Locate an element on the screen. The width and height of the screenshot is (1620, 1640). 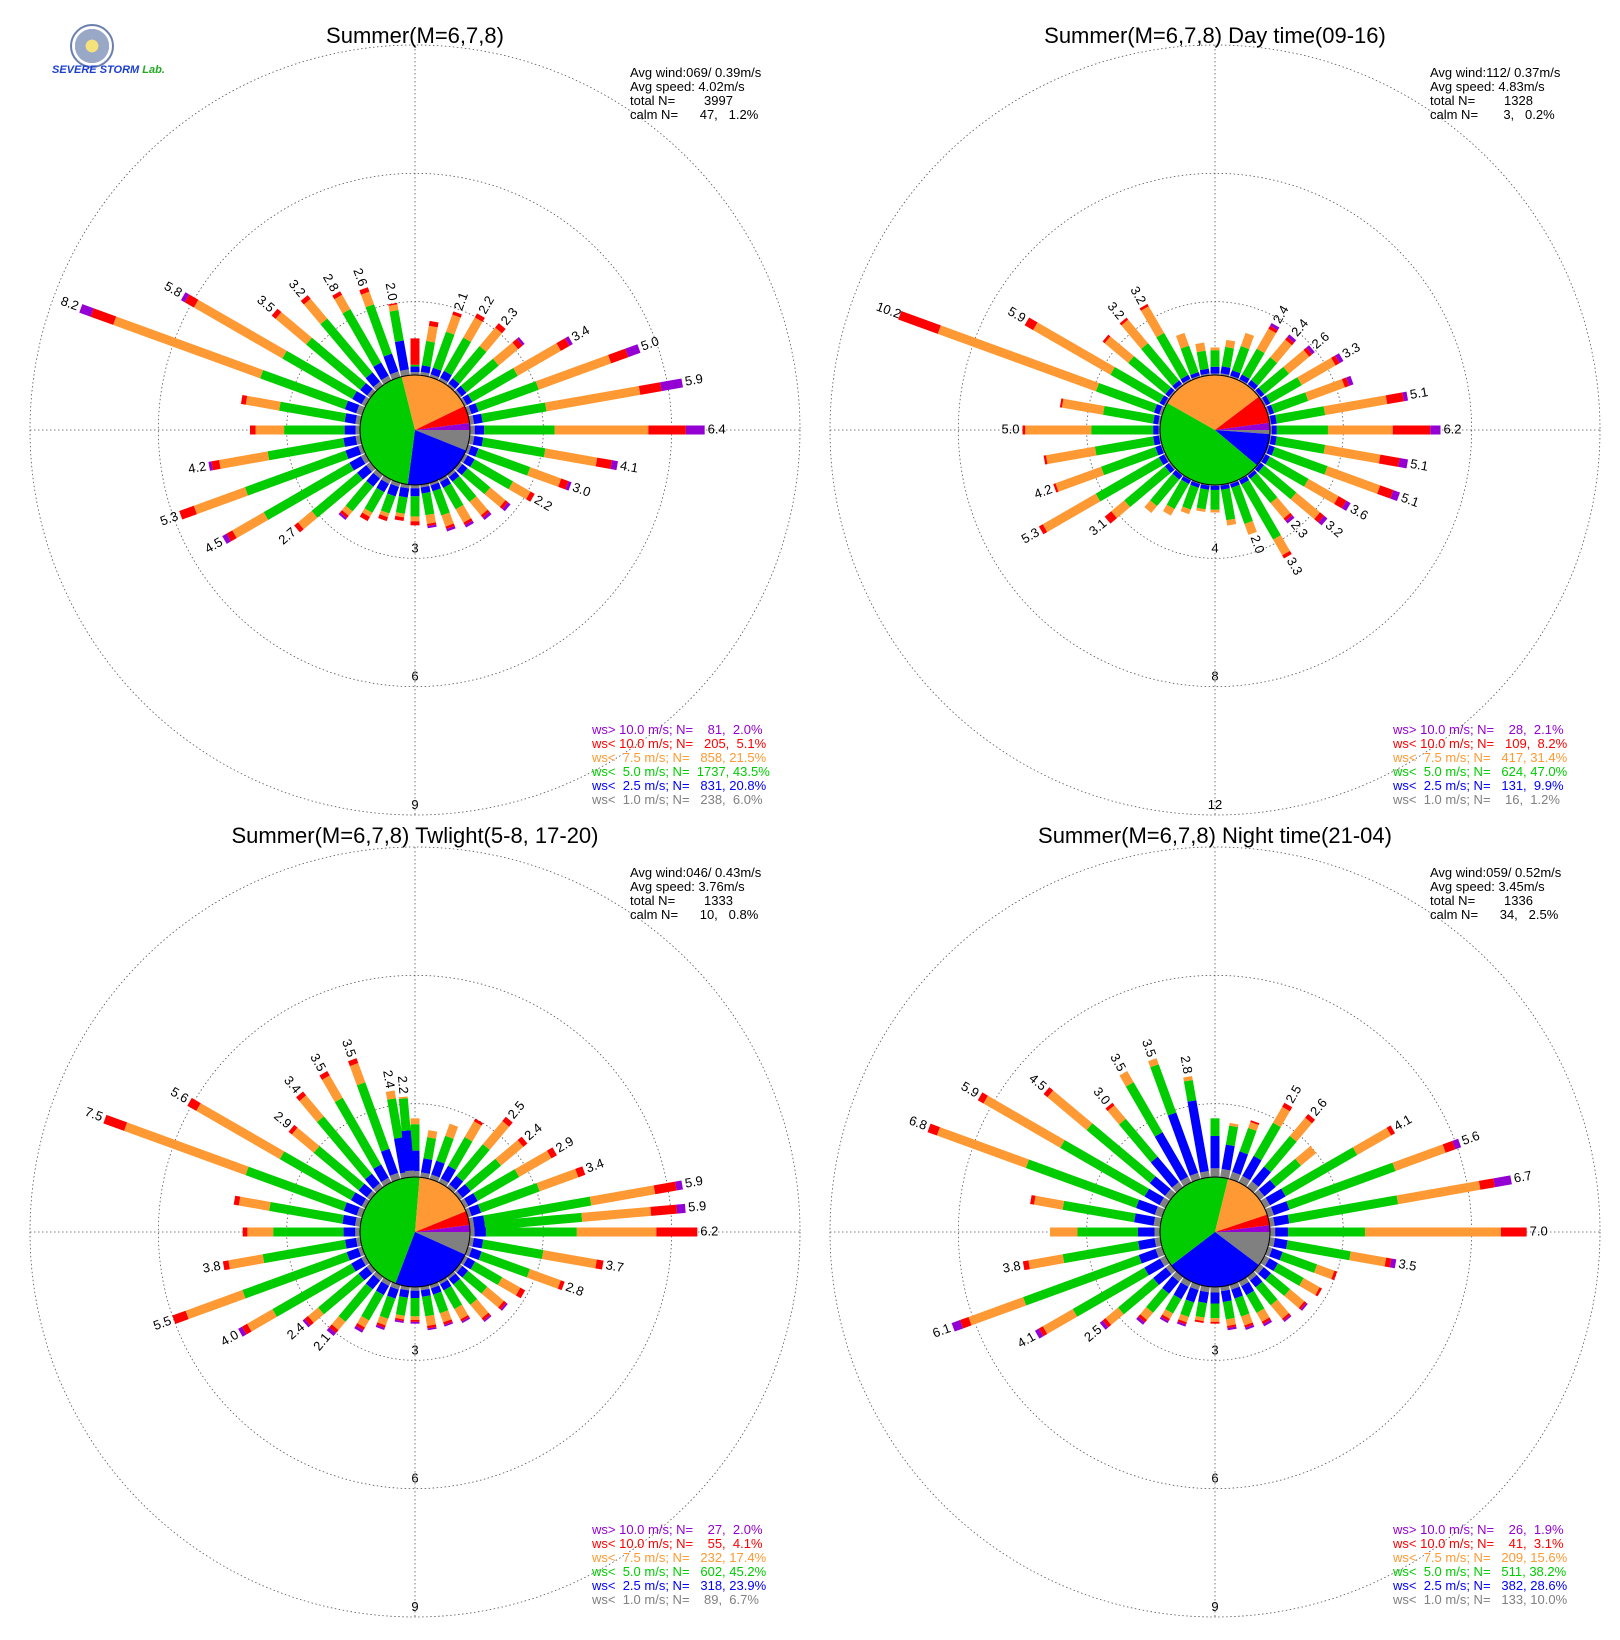
stats-line: calm N= 10, 0.8% is located at coordinates (694, 914).